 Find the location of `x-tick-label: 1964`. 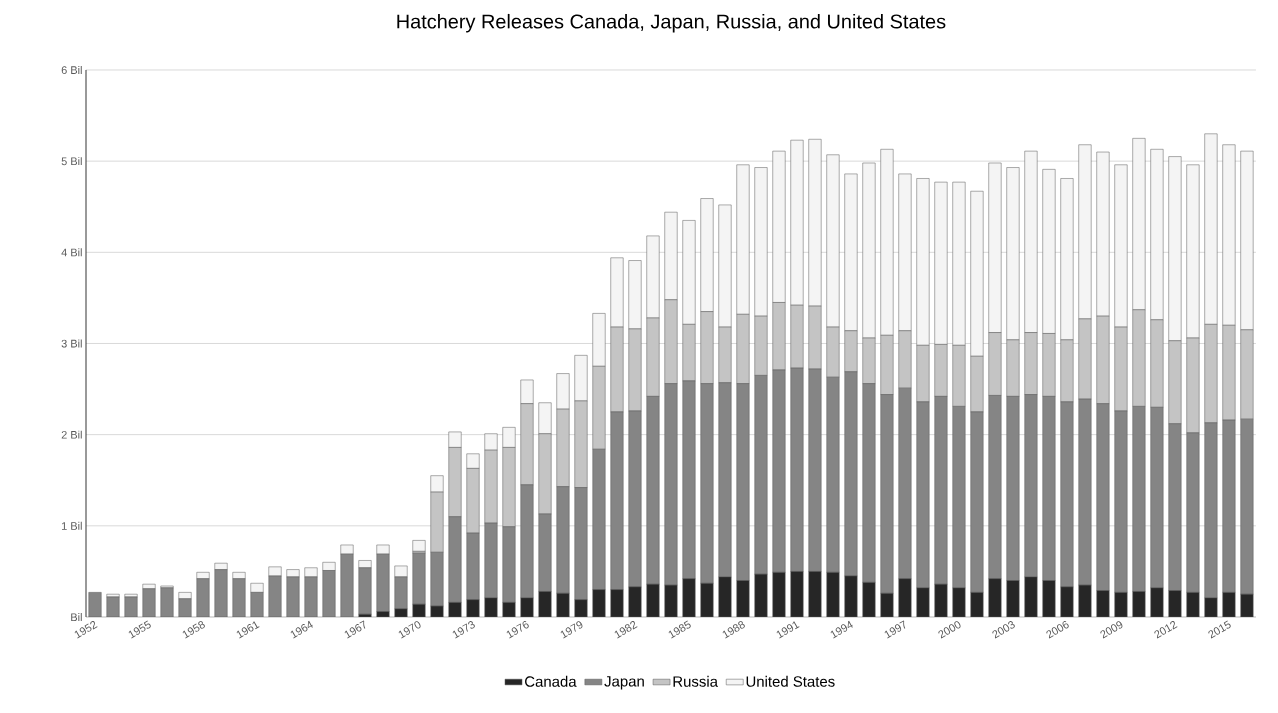

x-tick-label: 1964 is located at coordinates (301, 629).